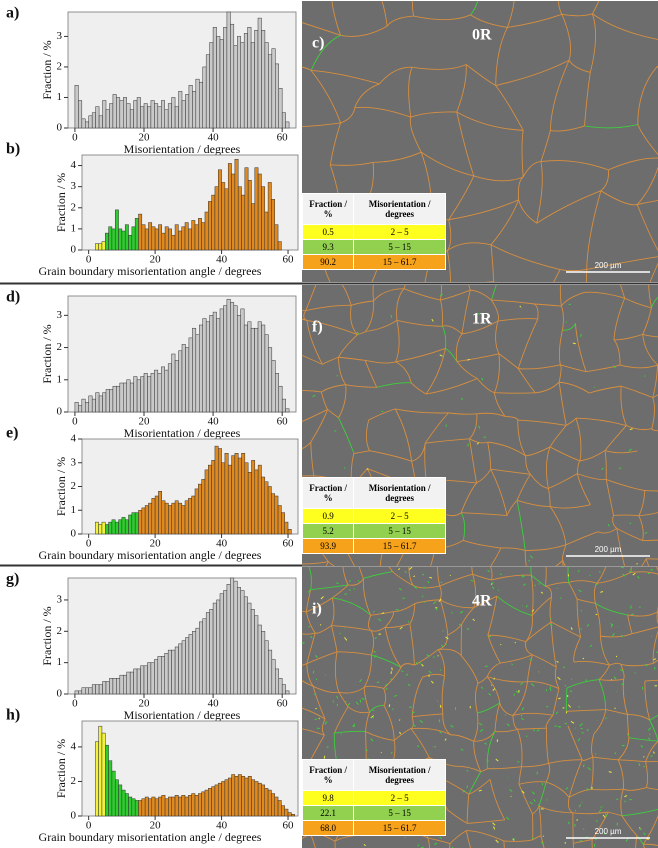  What do you see at coordinates (74, 439) in the screenshot?
I see `y-tick-label: 4` at bounding box center [74, 439].